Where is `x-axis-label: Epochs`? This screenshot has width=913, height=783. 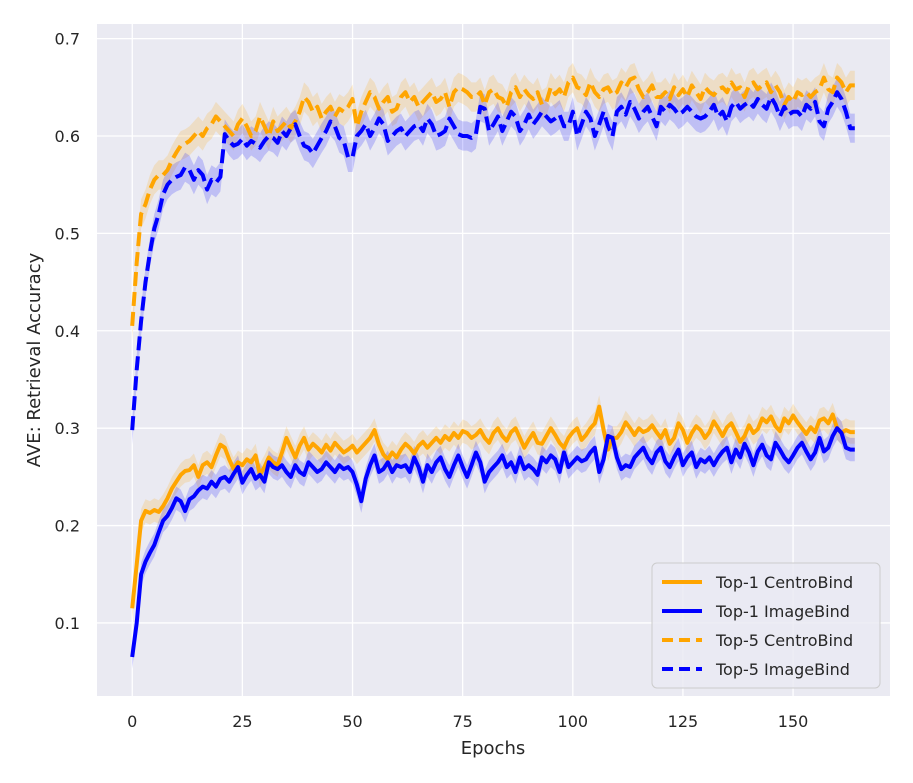
x-axis-label: Epochs is located at coordinates (493, 748).